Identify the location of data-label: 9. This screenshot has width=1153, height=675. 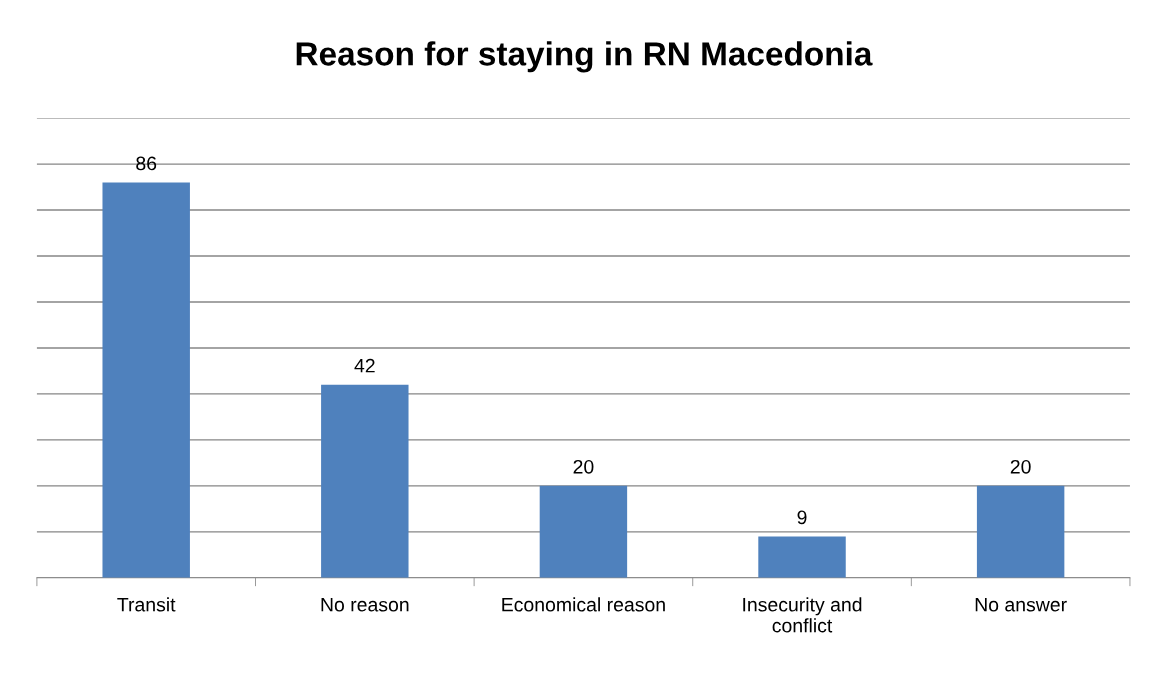
(802, 517).